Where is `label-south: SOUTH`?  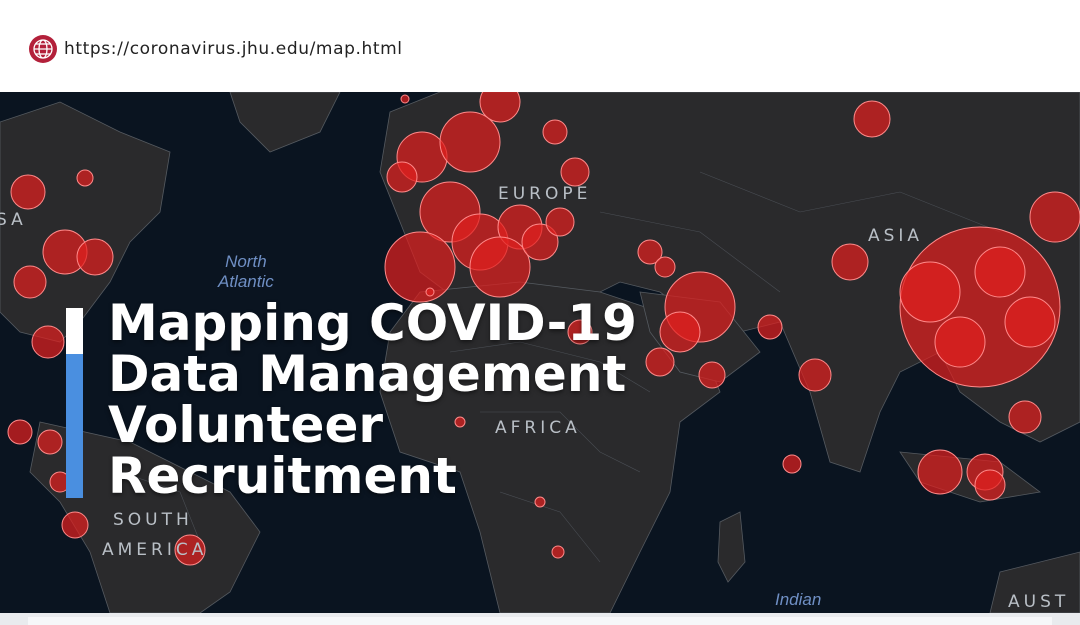
label-south: SOUTH is located at coordinates (153, 520).